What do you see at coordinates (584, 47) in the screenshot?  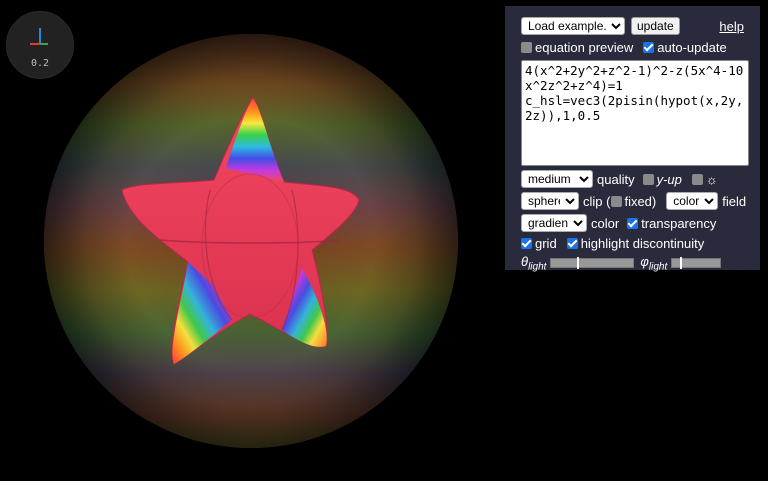 I see `equation-preview-label: equation preview` at bounding box center [584, 47].